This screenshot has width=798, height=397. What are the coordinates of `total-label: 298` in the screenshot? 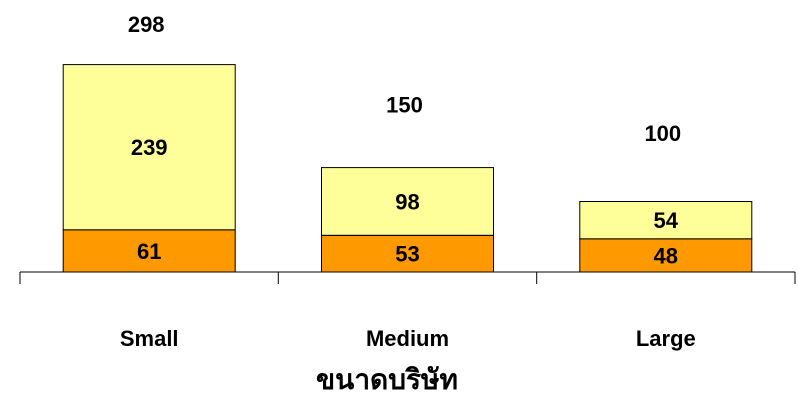 It's located at (146, 24).